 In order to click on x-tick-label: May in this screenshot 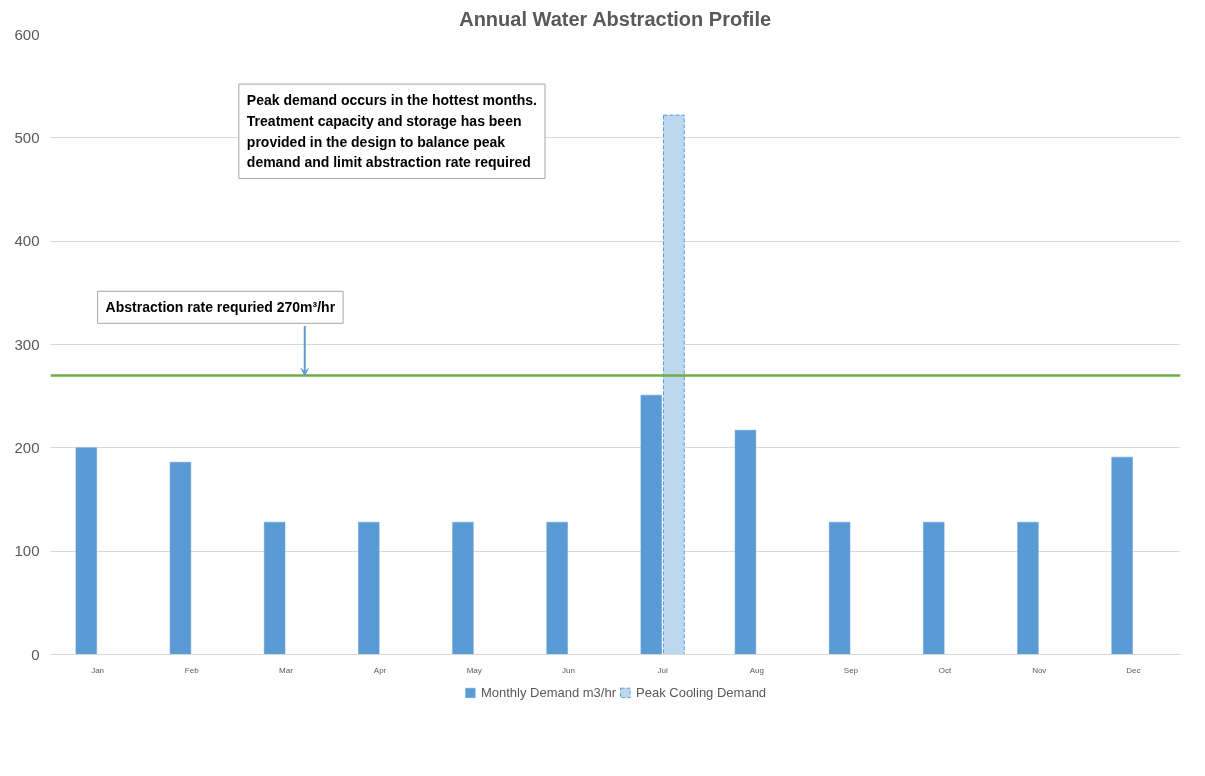, I will do `click(474, 670)`.